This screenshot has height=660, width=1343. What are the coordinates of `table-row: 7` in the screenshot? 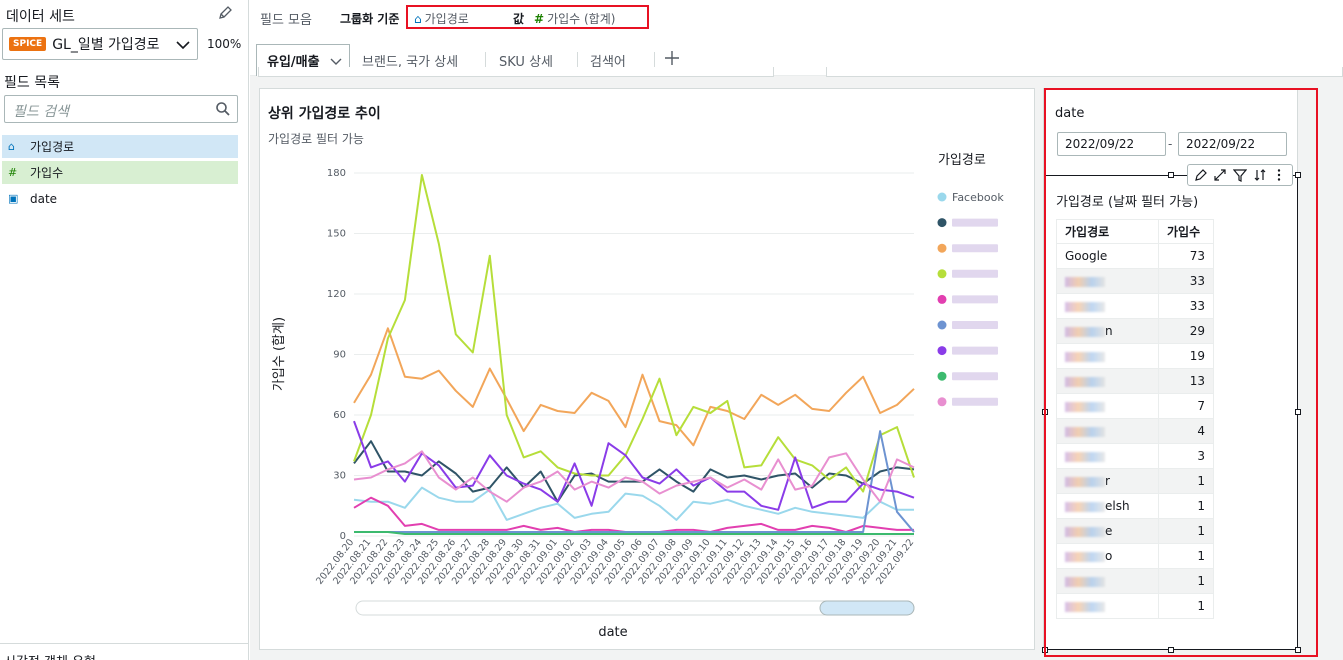 It's located at (1135, 406).